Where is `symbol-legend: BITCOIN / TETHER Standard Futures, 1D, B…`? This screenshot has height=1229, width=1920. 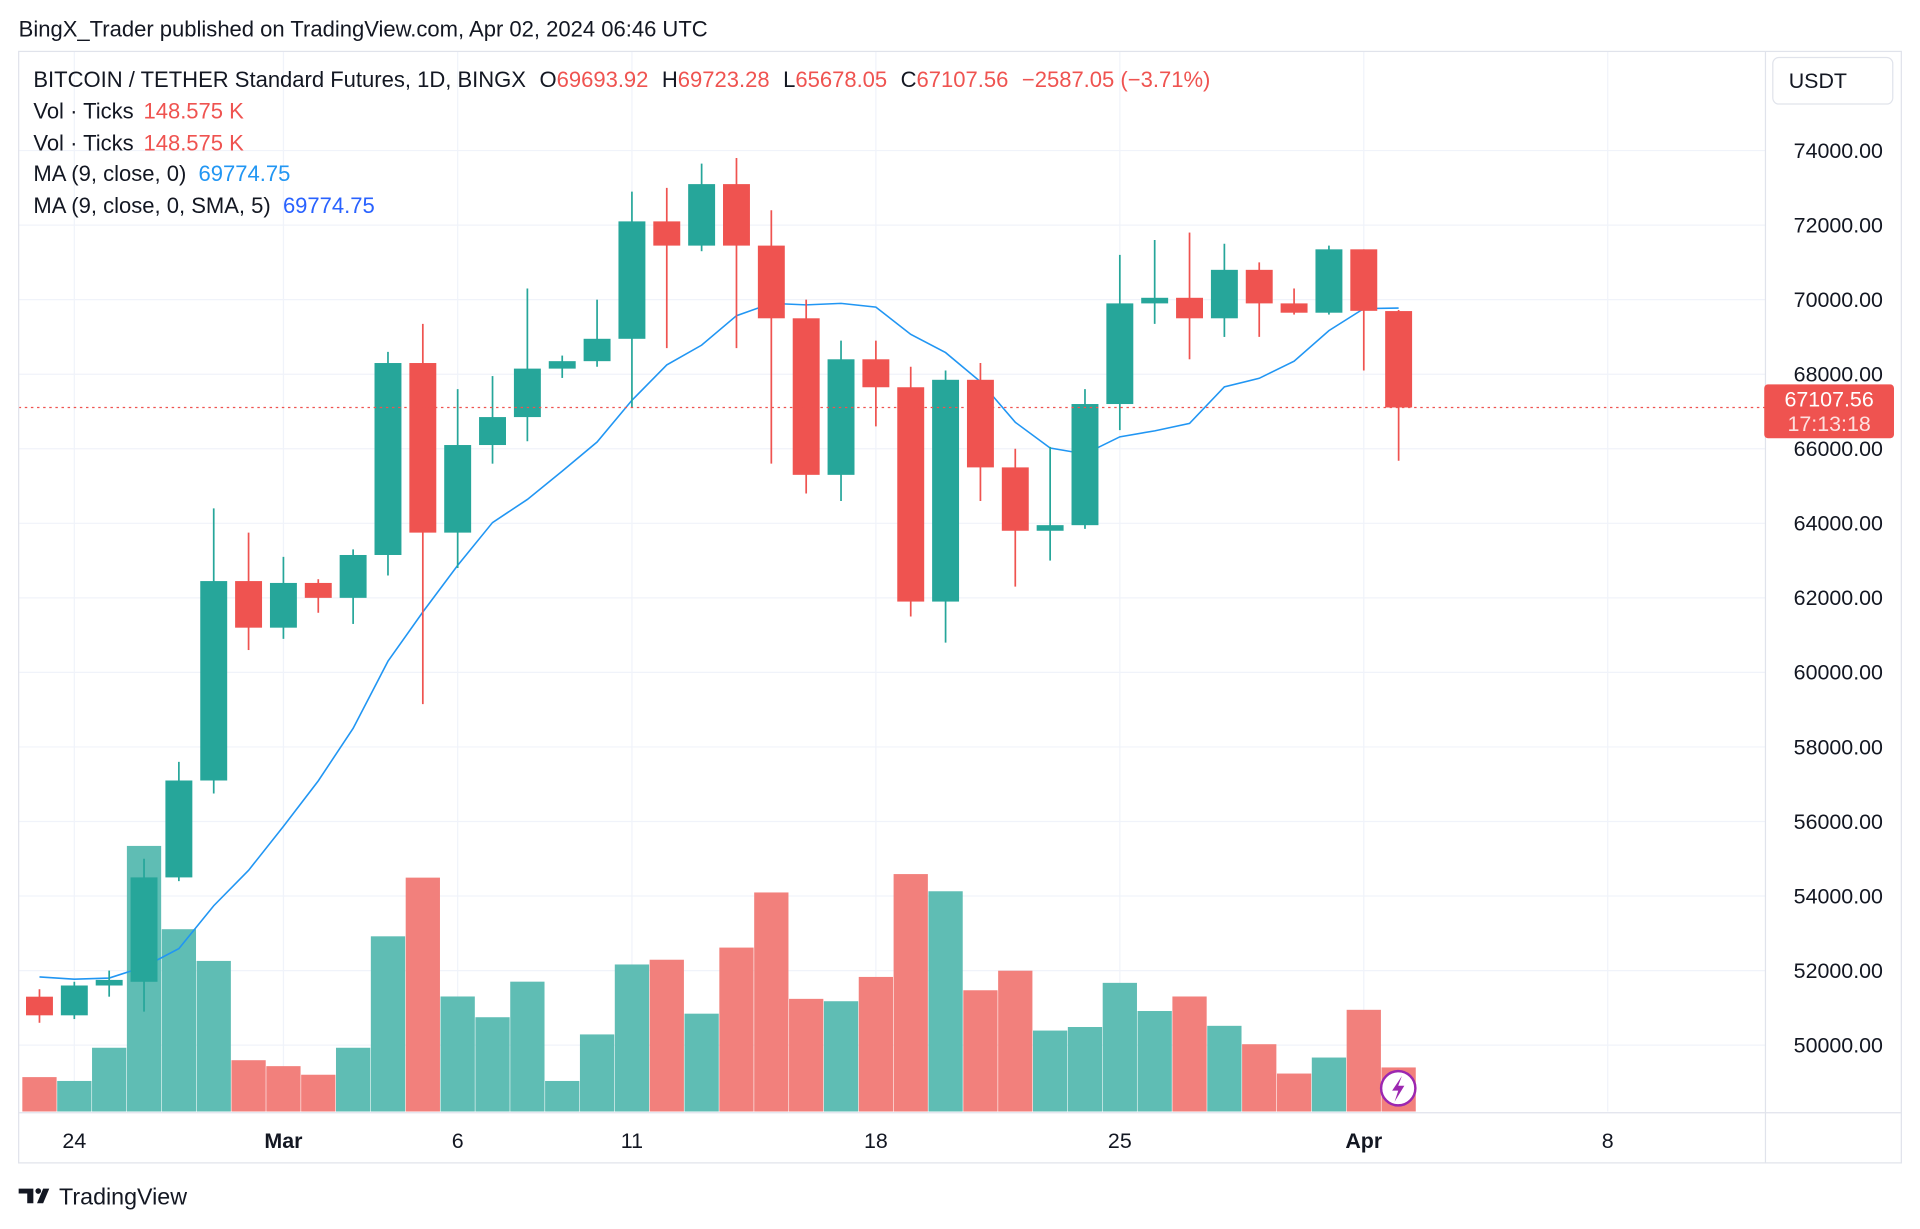 symbol-legend: BITCOIN / TETHER Standard Futures, 1D, B… is located at coordinates (621, 79).